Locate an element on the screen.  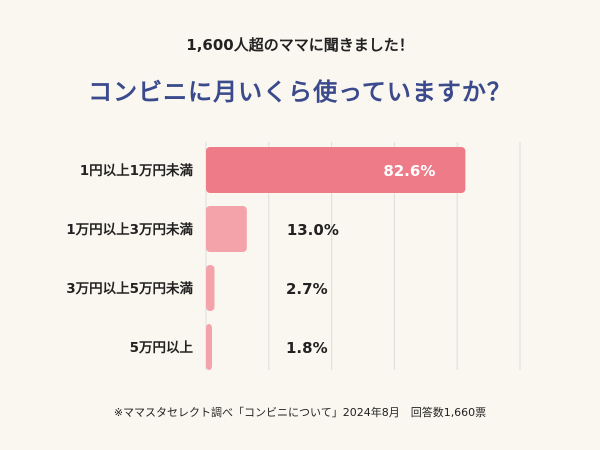
value-label: 2.7% is located at coordinates (307, 289).